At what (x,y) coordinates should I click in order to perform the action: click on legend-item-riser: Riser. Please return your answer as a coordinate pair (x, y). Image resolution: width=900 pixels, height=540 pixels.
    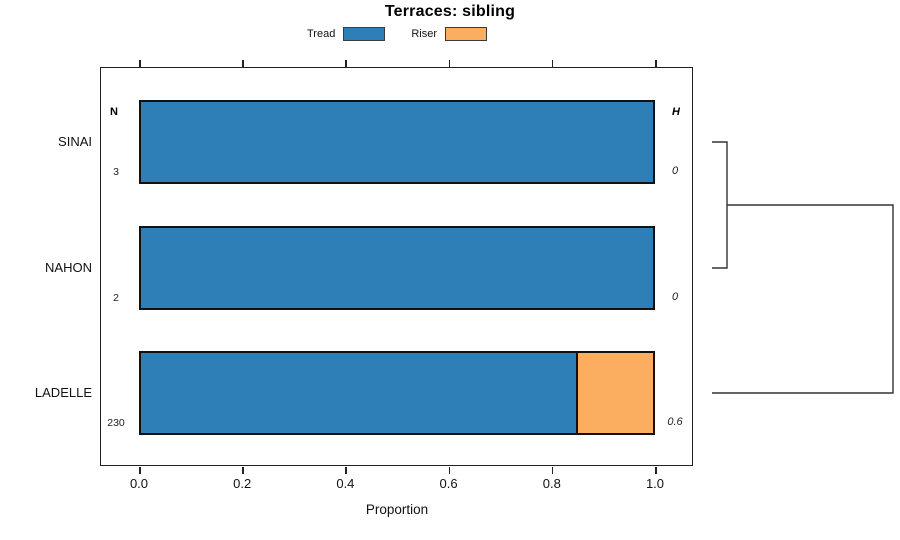
    Looking at the image, I should click on (449, 33).